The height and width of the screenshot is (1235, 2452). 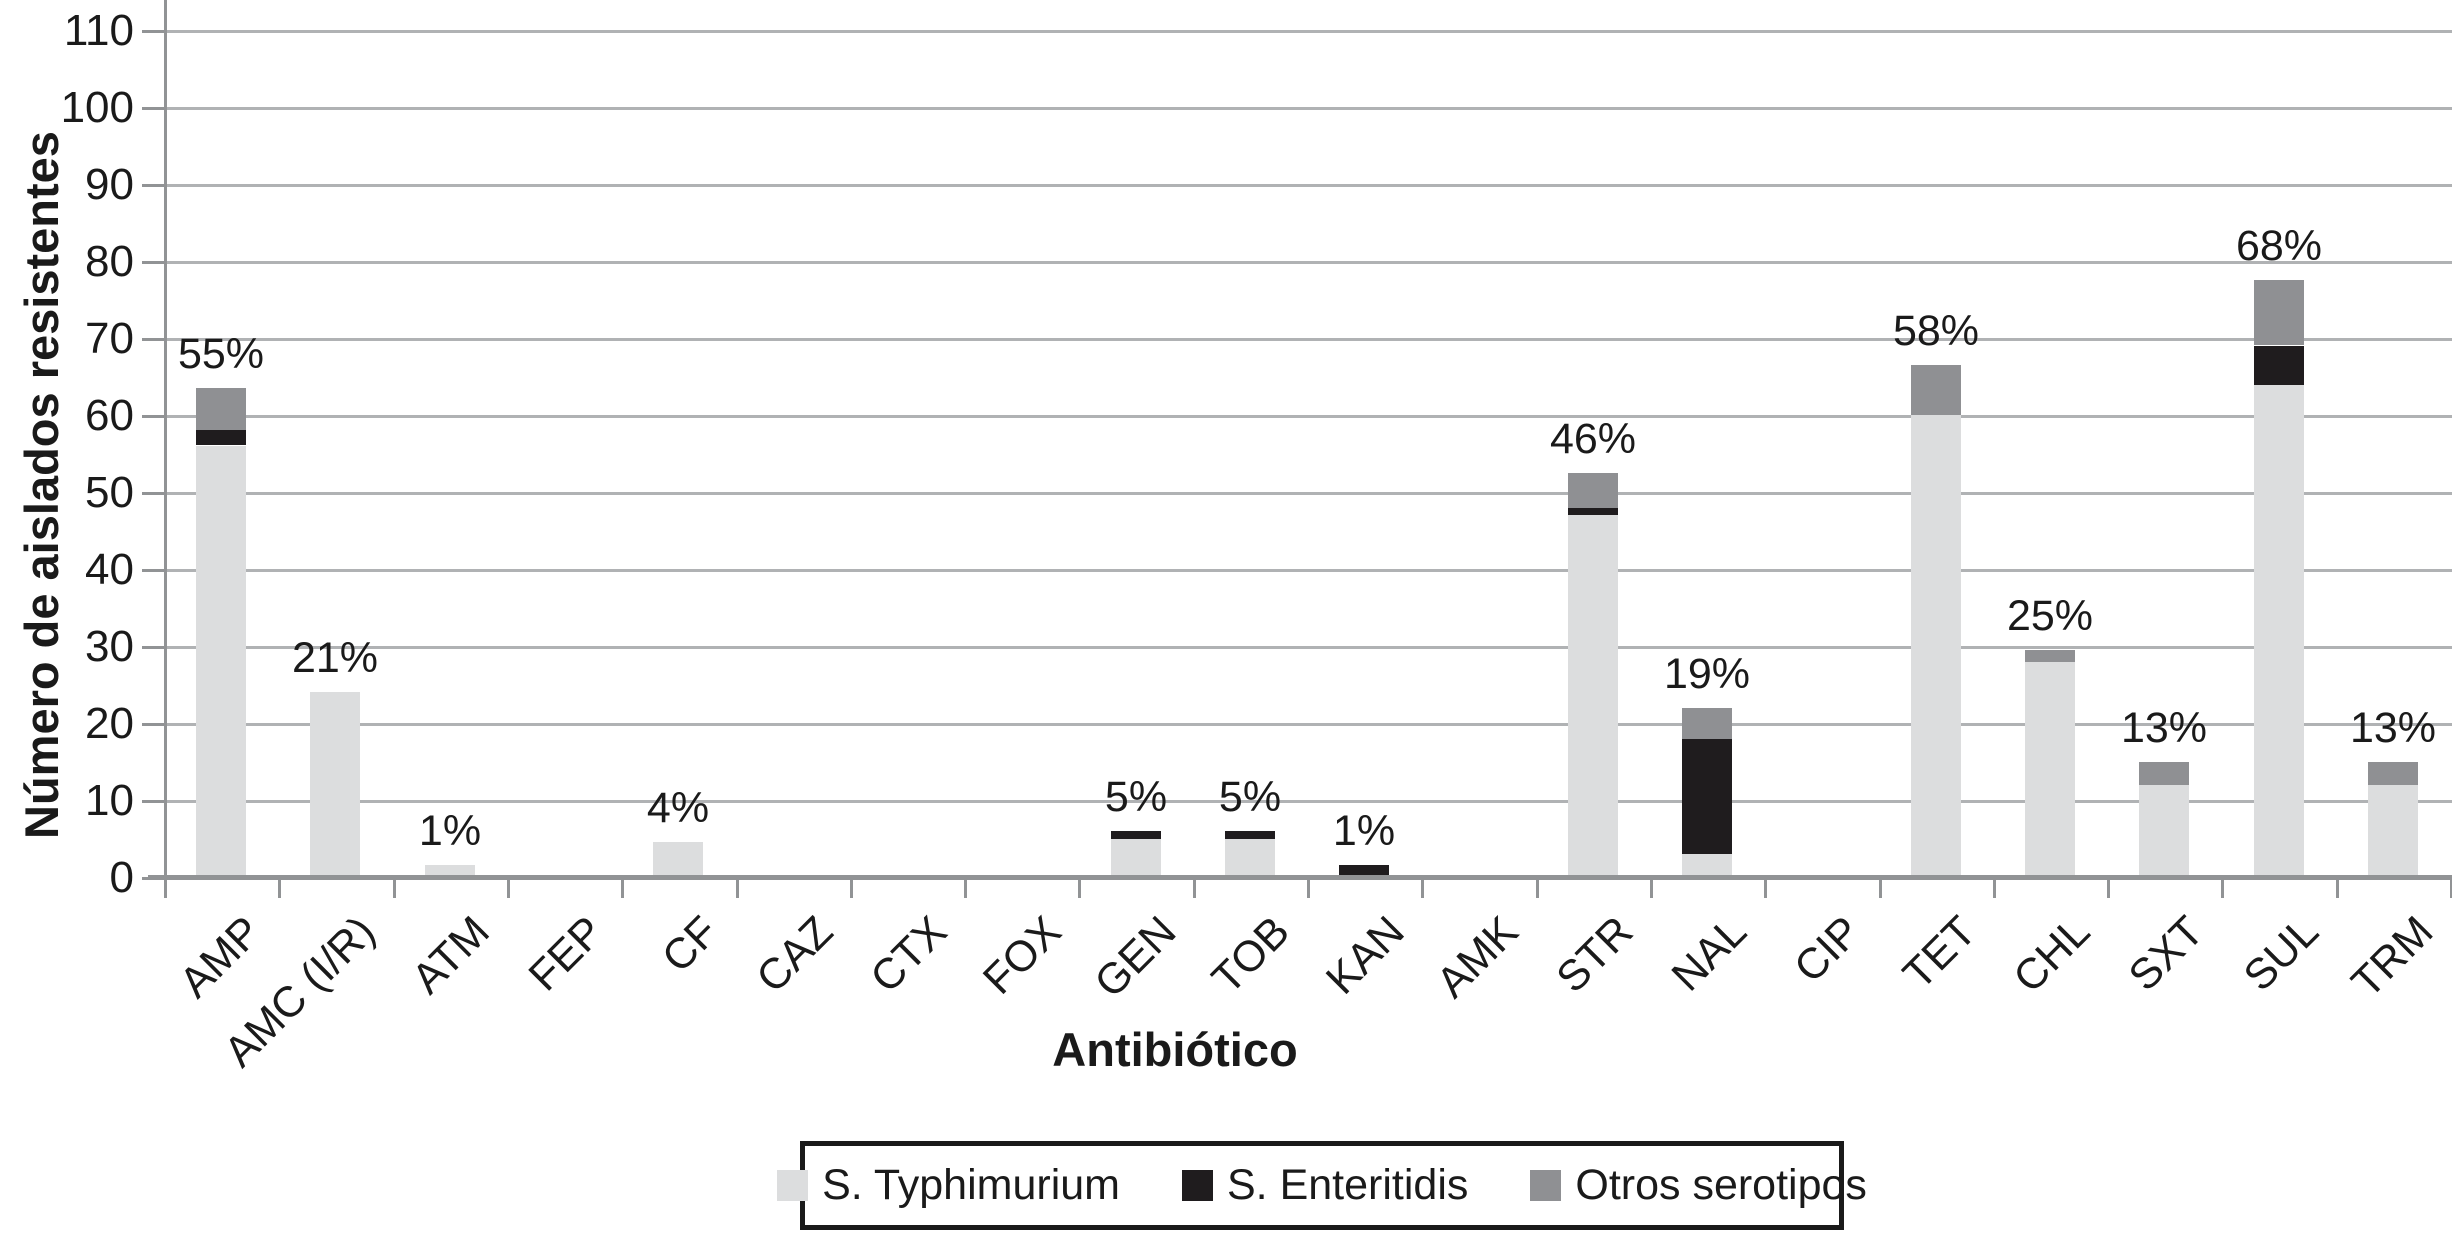 What do you see at coordinates (109, 492) in the screenshot?
I see `y-tick-label: 50` at bounding box center [109, 492].